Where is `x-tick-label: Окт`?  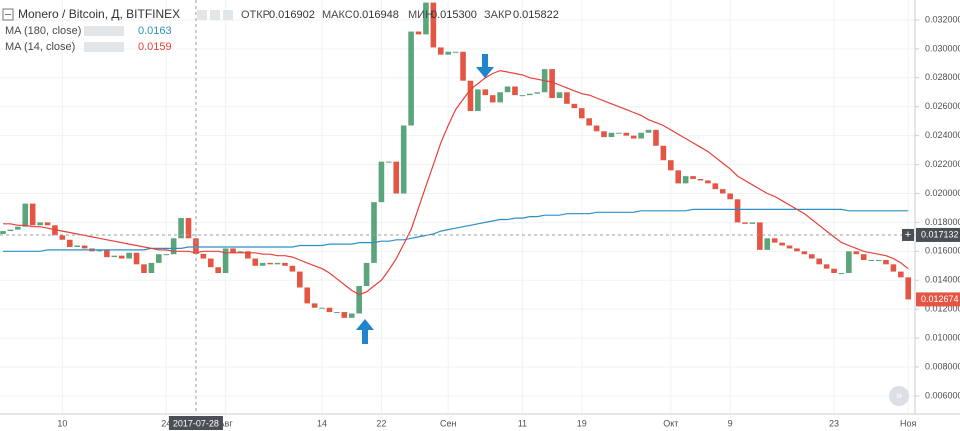 x-tick-label: Окт is located at coordinates (670, 423).